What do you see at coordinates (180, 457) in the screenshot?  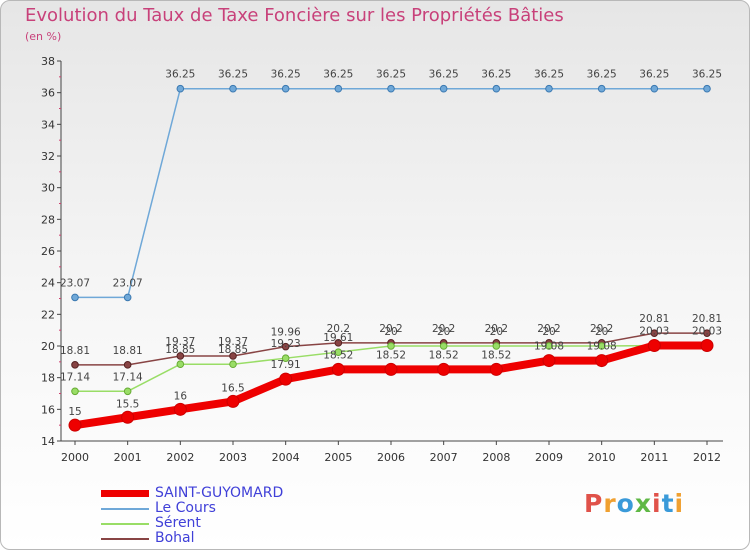 I see `x-tick-label: 2002` at bounding box center [180, 457].